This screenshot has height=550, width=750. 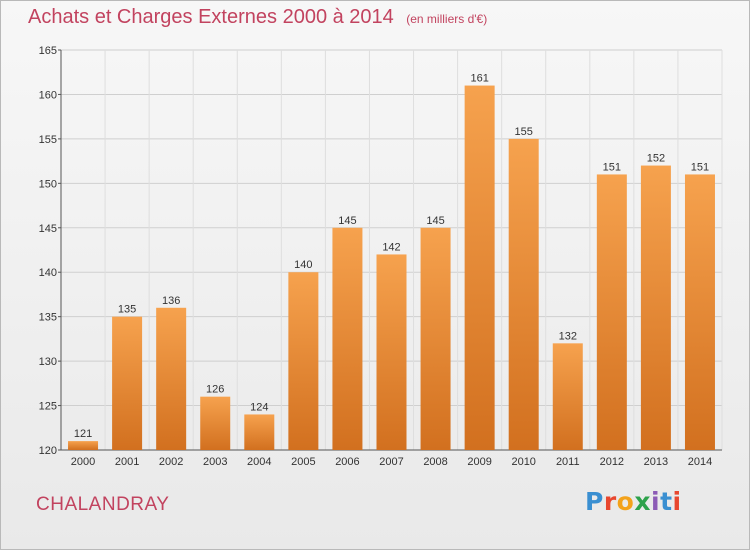 I want to click on y-tick-label: 120, so click(x=48, y=451).